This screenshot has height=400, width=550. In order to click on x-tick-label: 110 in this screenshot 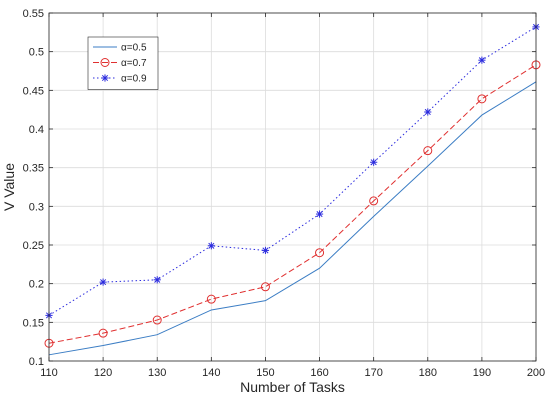, I will do `click(49, 373)`.